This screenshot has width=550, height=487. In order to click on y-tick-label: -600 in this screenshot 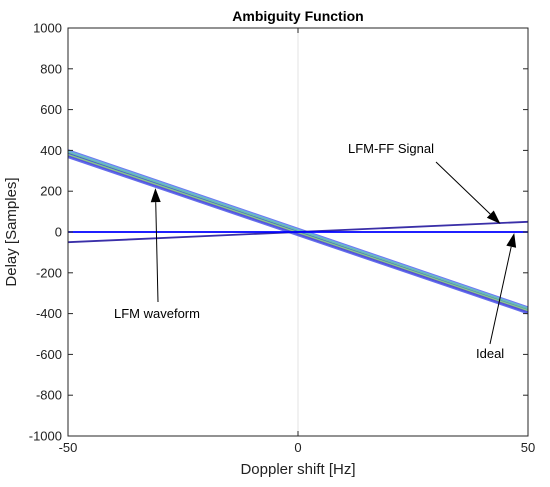, I will do `click(49, 354)`.